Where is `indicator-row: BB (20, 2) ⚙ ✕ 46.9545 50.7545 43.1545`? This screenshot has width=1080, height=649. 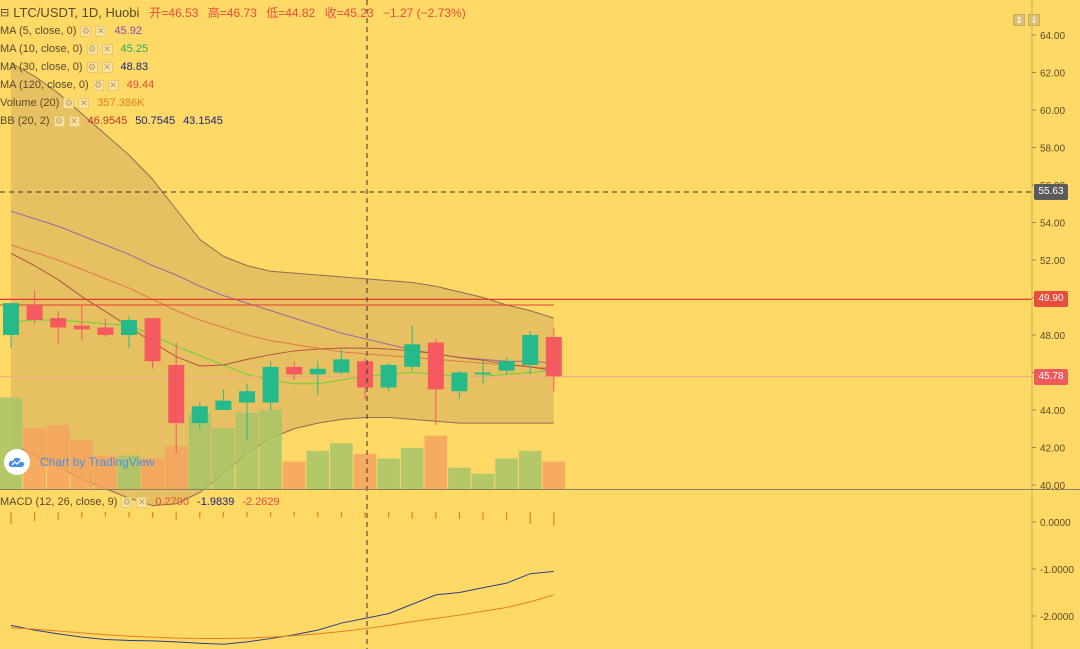 indicator-row: BB (20, 2) ⚙ ✕ 46.9545 50.7545 43.1545 is located at coordinates (236, 121).